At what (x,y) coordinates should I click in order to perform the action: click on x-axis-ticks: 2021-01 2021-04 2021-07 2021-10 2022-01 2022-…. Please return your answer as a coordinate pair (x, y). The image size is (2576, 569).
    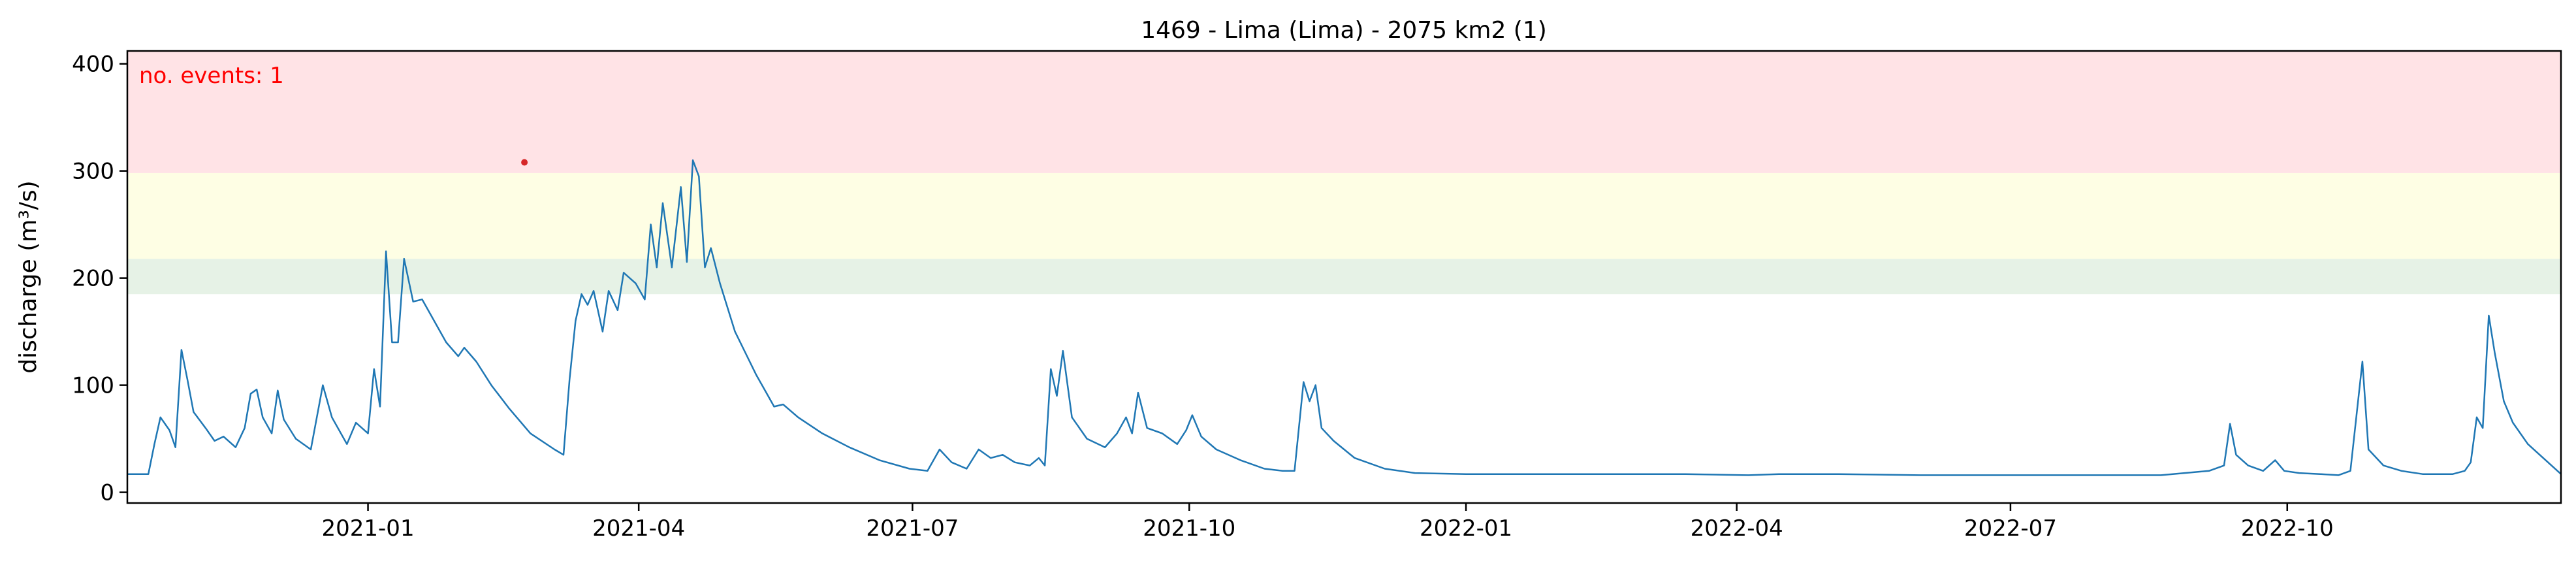
    Looking at the image, I should click on (1328, 522).